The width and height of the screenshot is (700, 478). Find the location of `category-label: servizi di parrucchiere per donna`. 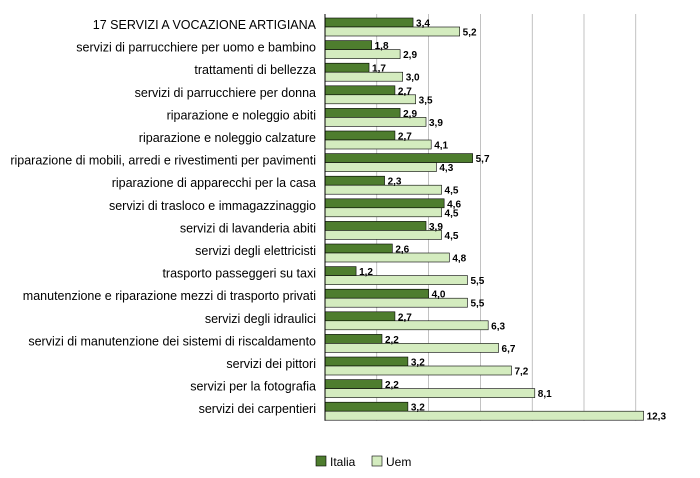

category-label: servizi di parrucchiere per donna is located at coordinates (225, 93).